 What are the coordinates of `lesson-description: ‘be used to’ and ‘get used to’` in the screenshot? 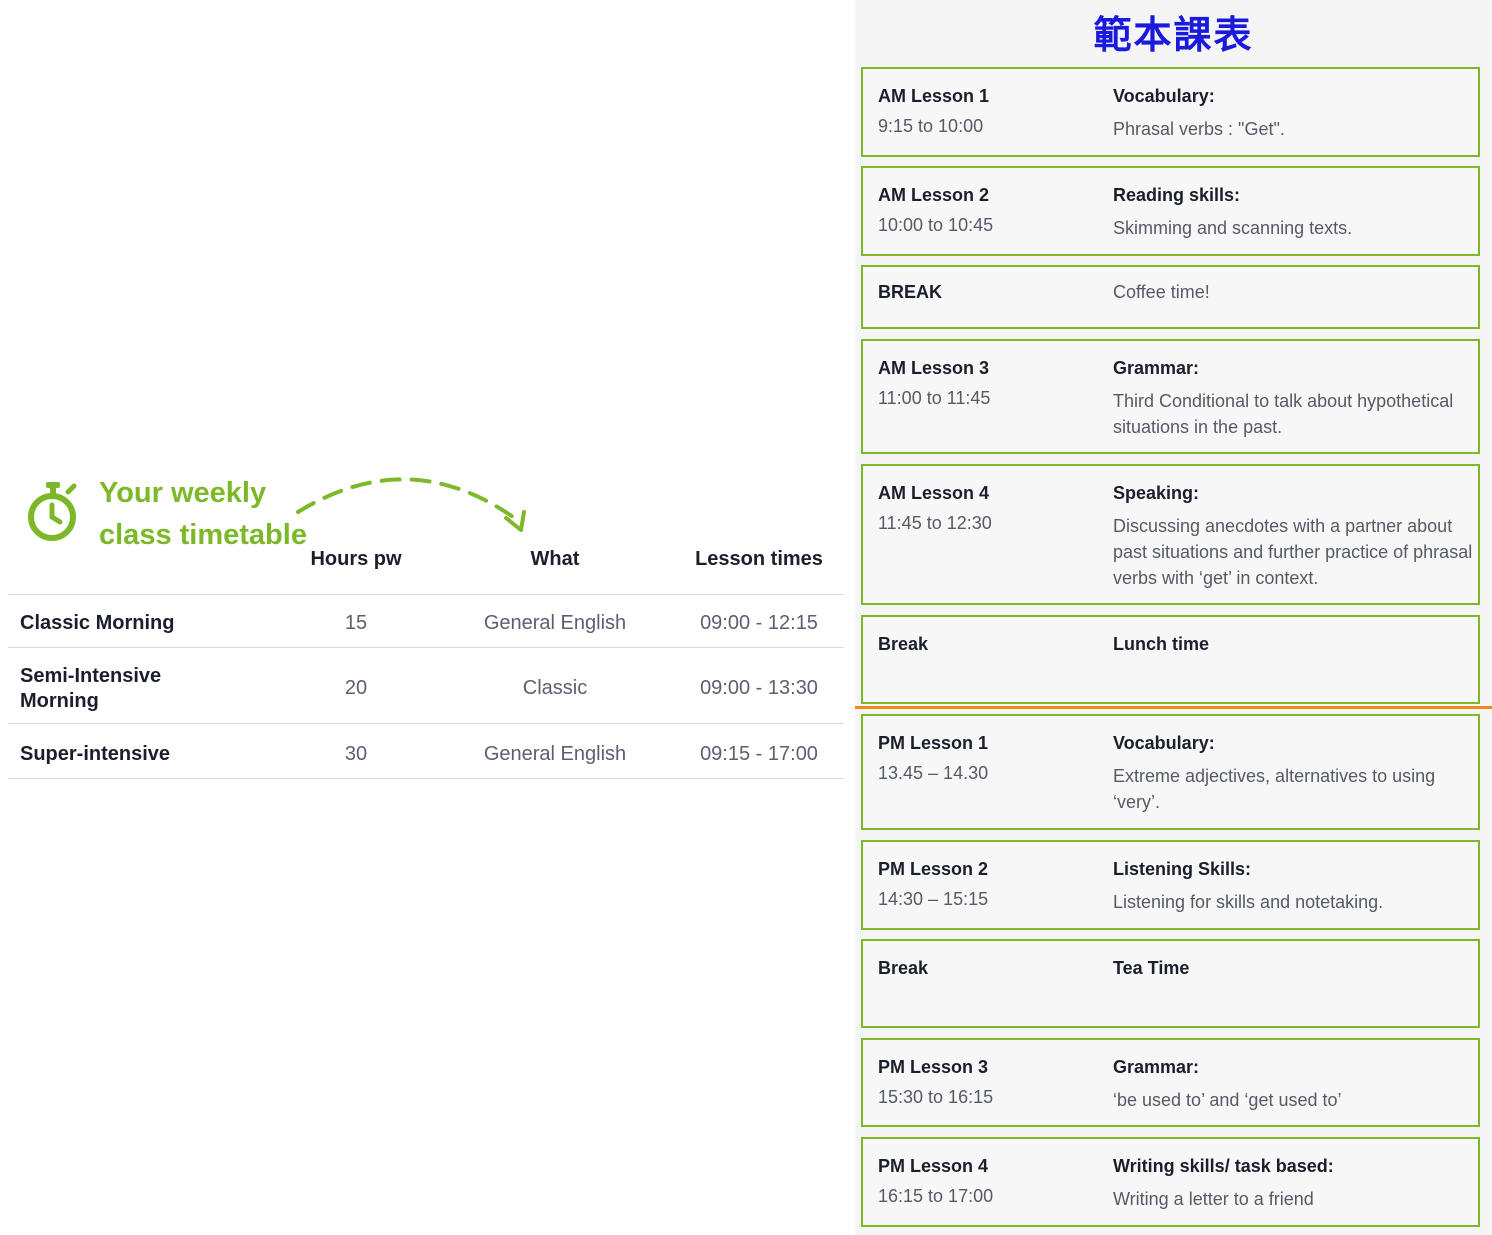 It's located at (1227, 1100).